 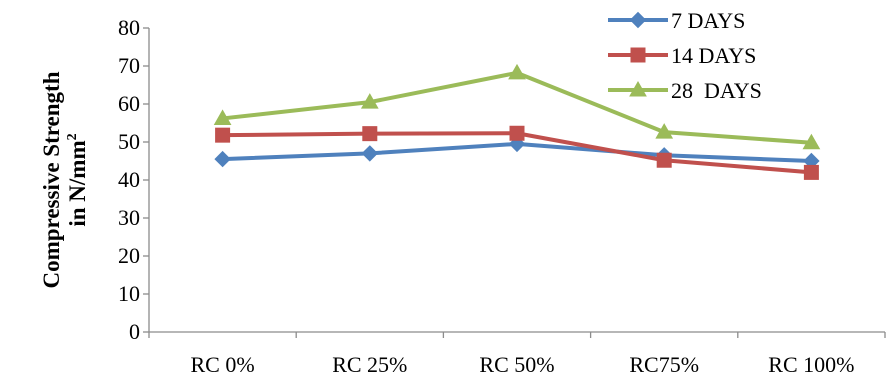 I want to click on x-tick-label: RC 0%, so click(x=223, y=364).